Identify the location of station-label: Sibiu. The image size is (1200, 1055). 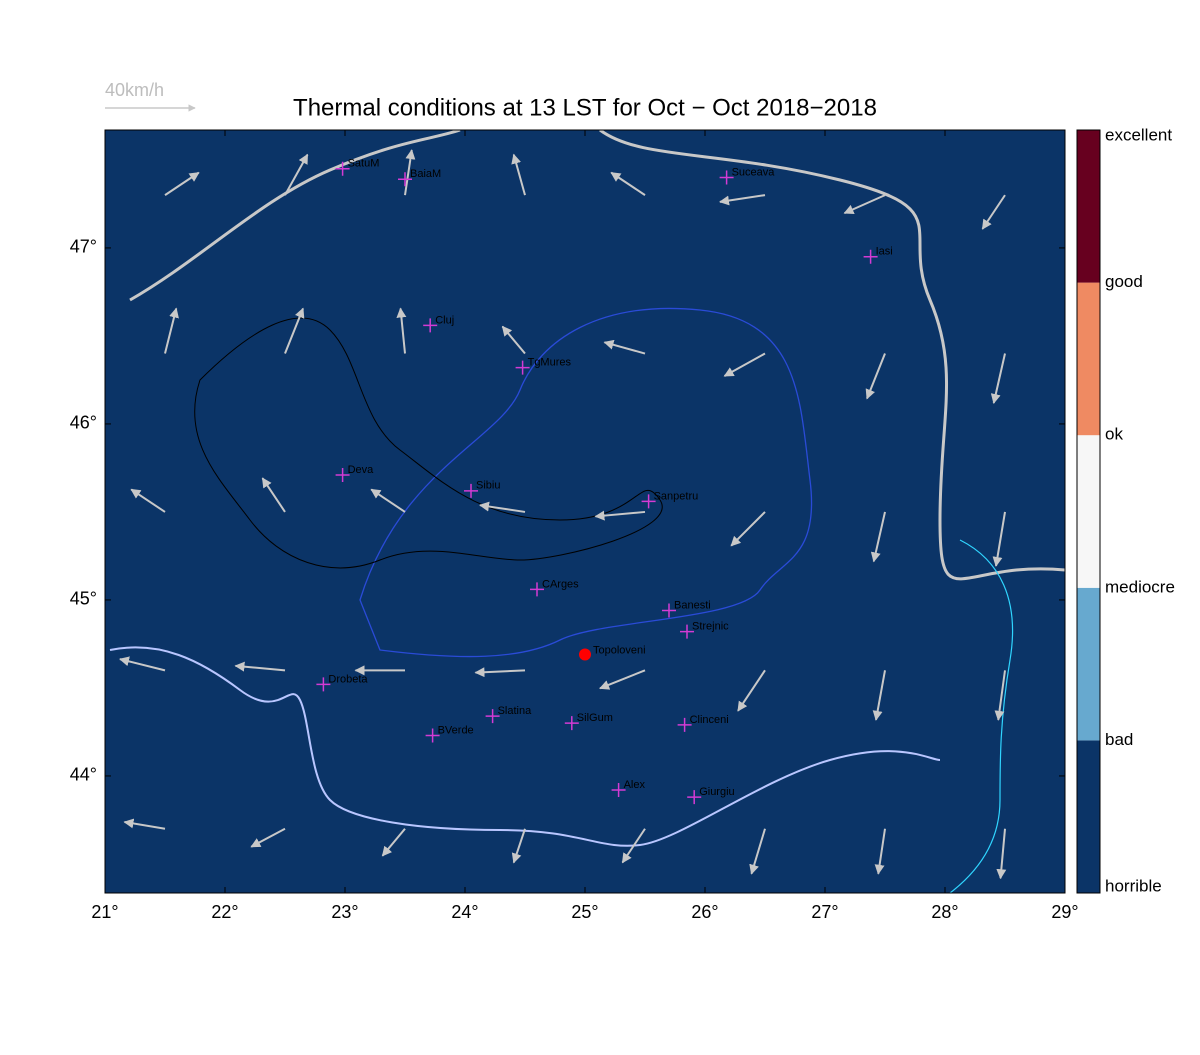
(488, 486).